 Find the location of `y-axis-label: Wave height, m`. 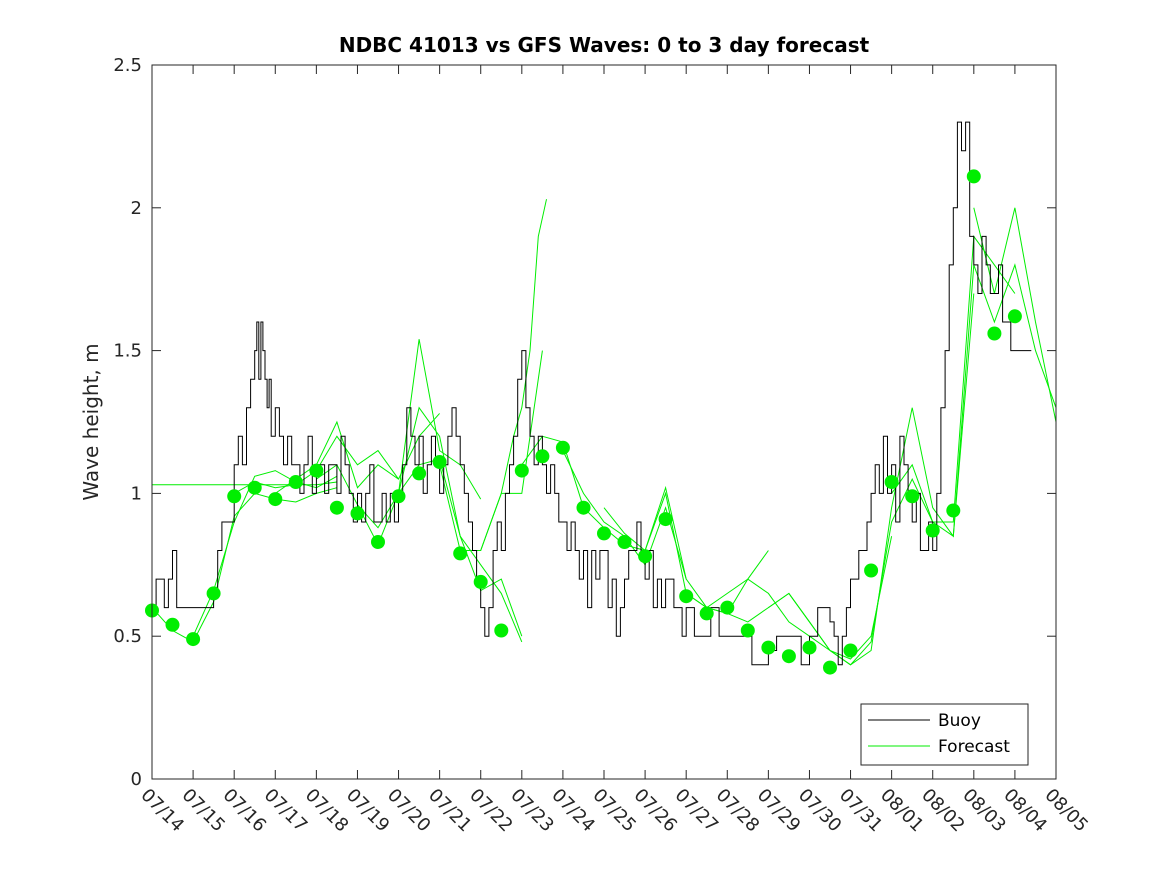

y-axis-label: Wave height, m is located at coordinates (91, 421).